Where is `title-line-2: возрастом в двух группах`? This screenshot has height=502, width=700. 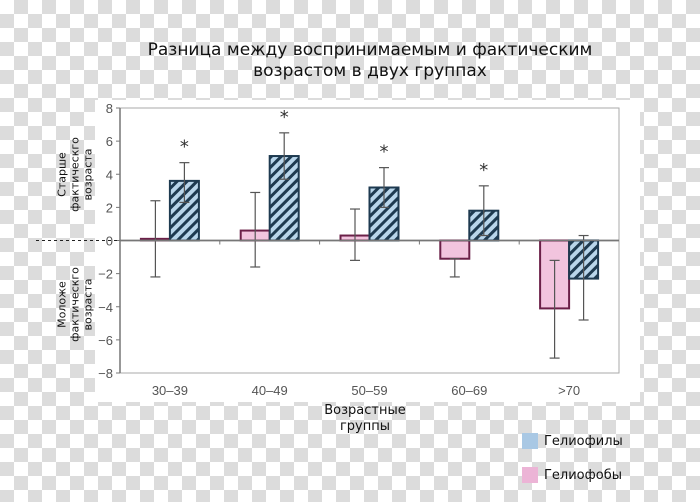 title-line-2: возрастом в двух группах is located at coordinates (370, 71).